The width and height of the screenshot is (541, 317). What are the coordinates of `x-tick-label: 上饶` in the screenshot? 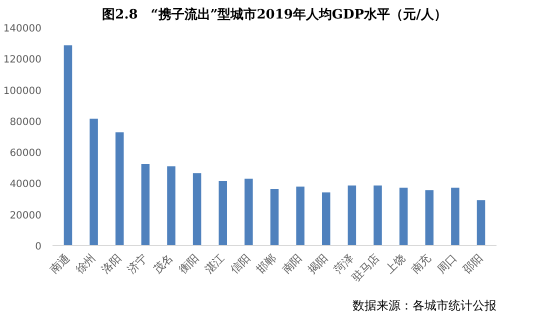 It's located at (395, 264).